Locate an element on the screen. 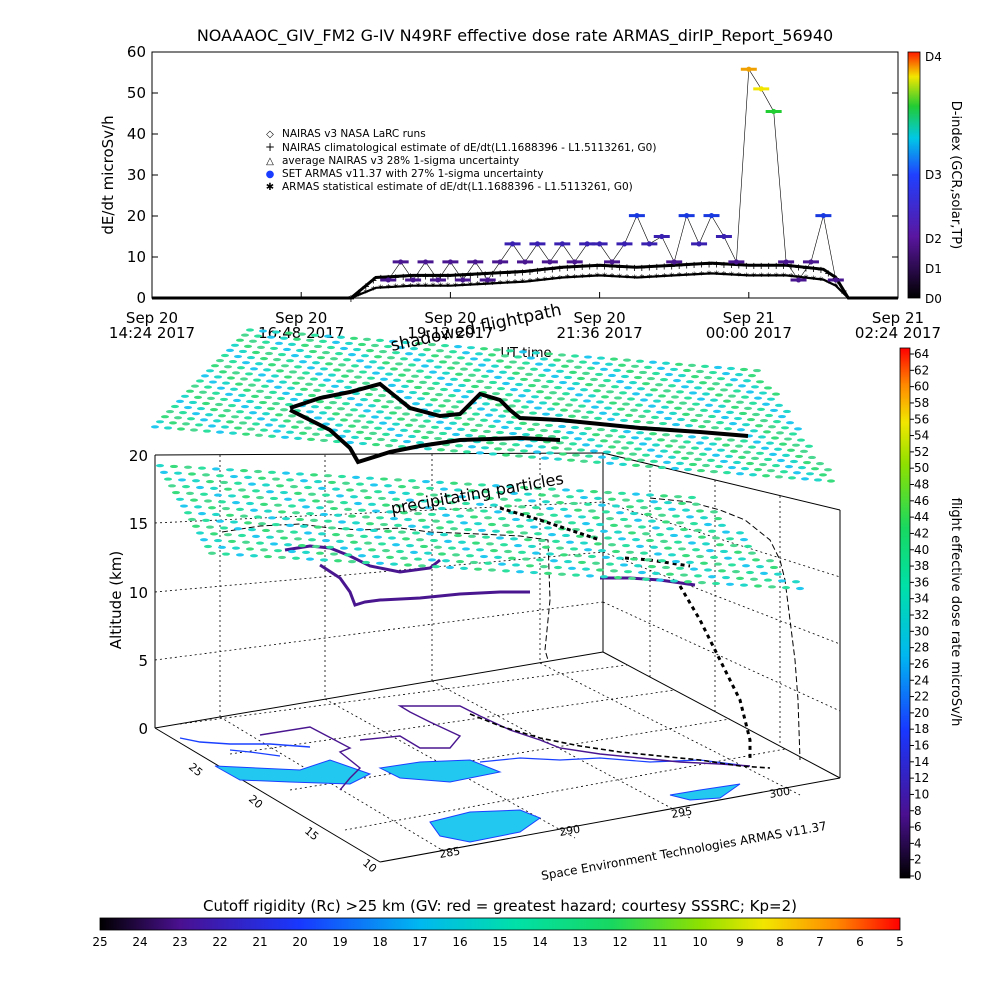 This screenshot has height=1004, width=1000. top-x-axis-label: UT time is located at coordinates (526, 353).